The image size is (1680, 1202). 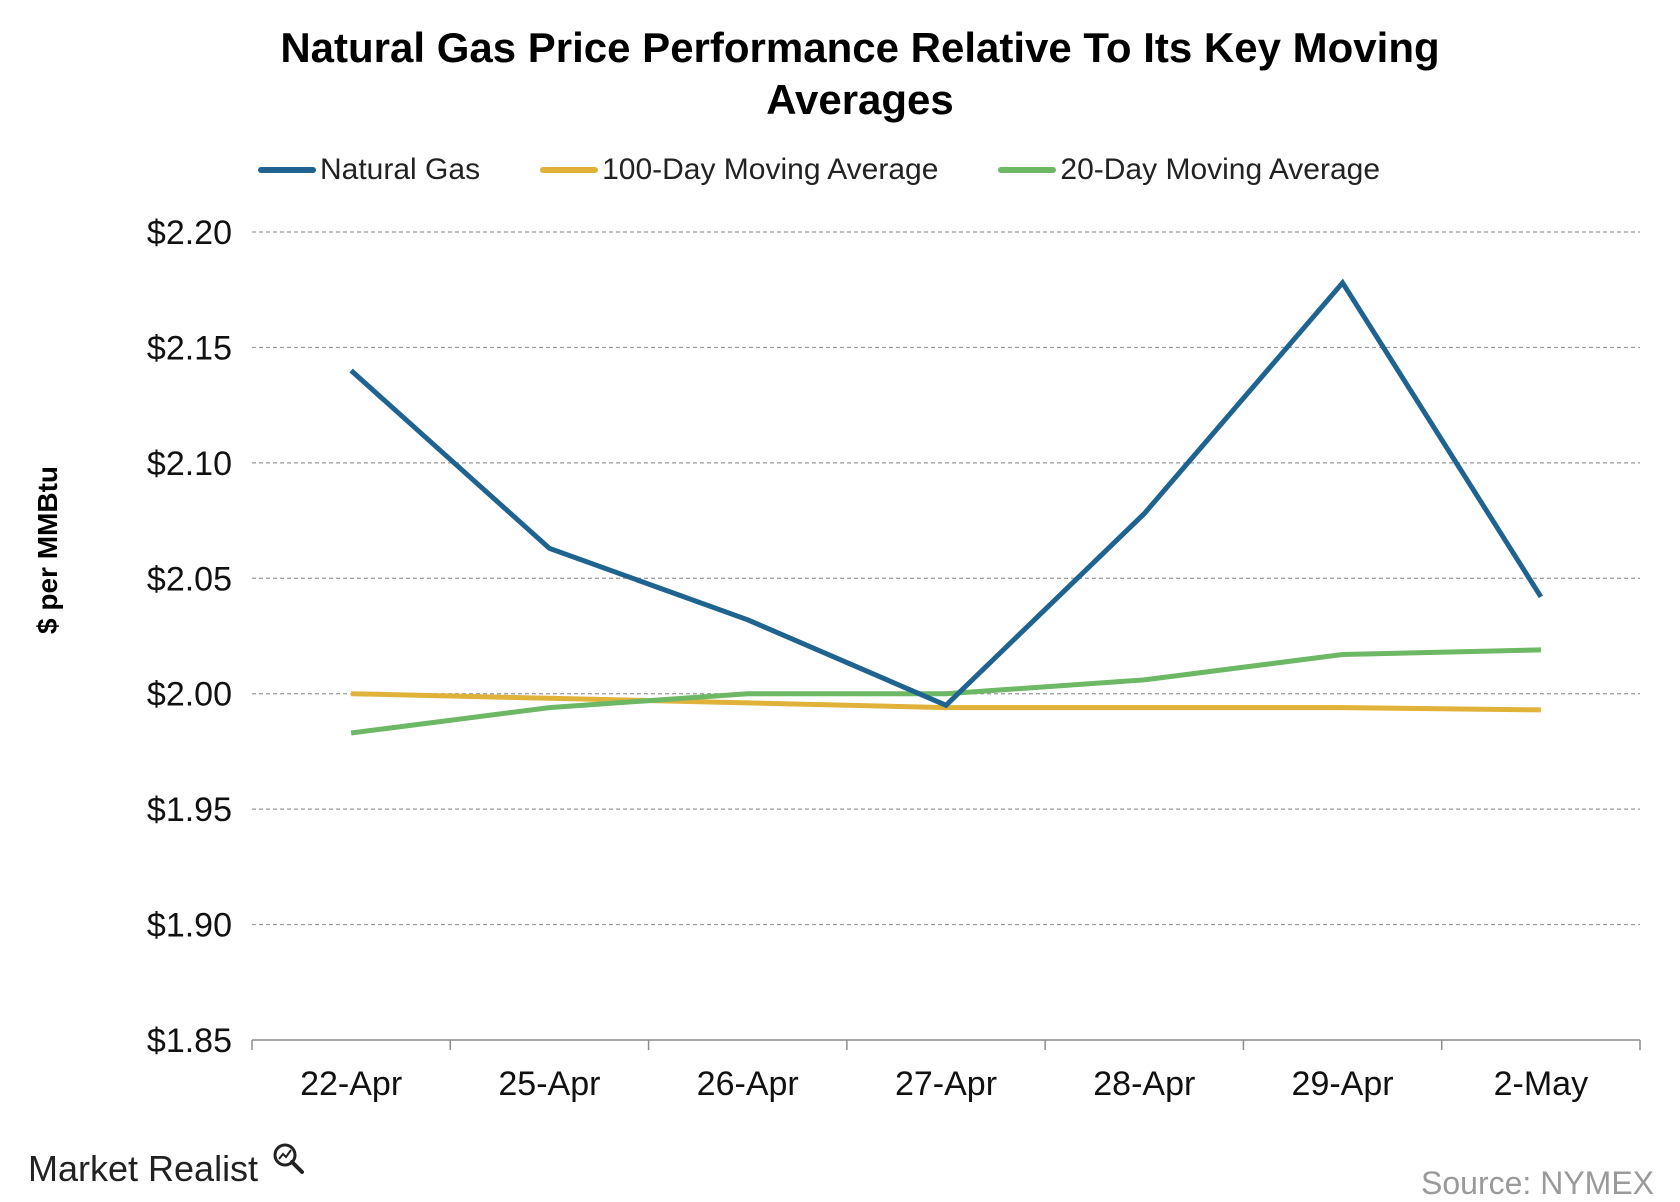 I want to click on source-note: Source: NYMEX, so click(x=1537, y=1183).